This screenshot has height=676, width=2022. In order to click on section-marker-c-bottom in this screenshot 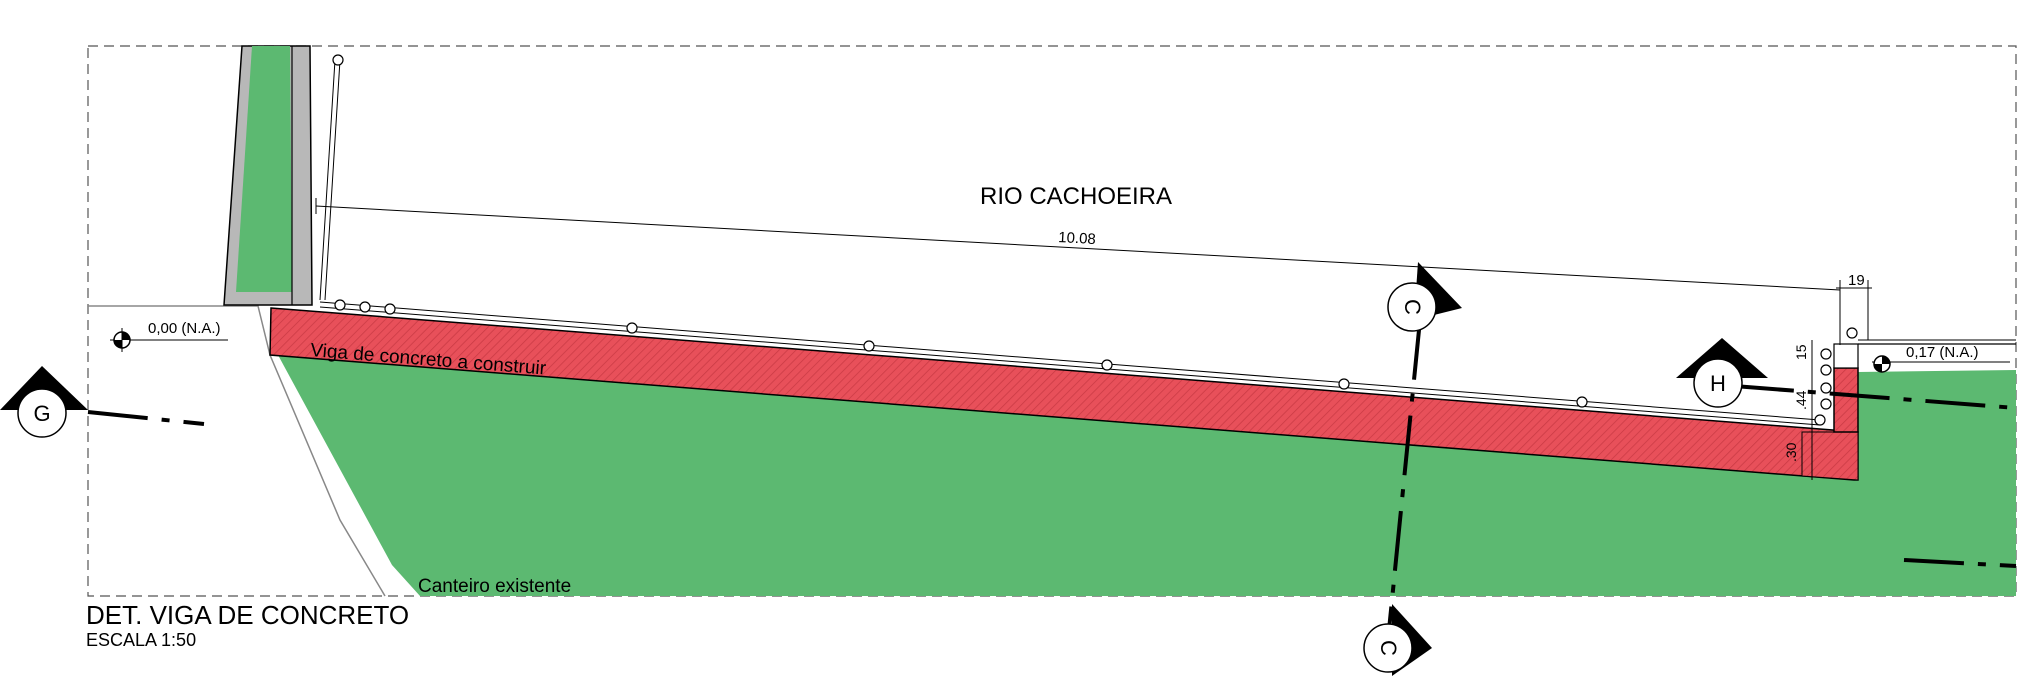, I will do `click(1397, 640)`.